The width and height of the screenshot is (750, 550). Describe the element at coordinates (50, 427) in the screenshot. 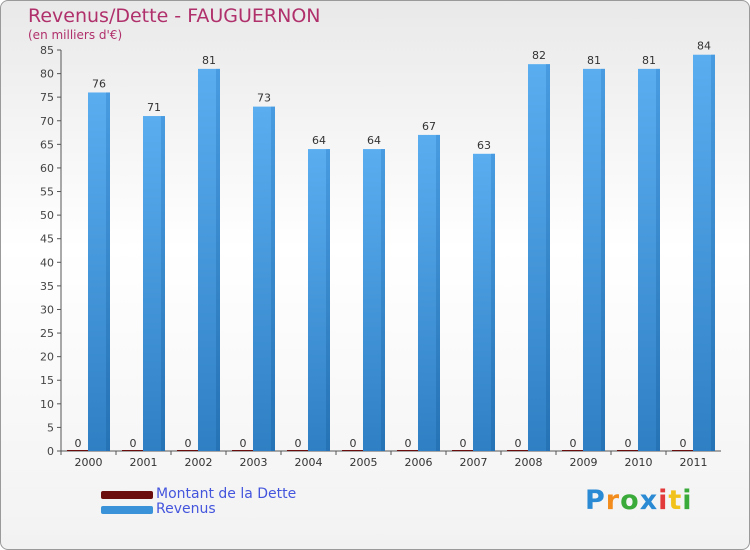

I see `y-tick-label: 5` at that location.